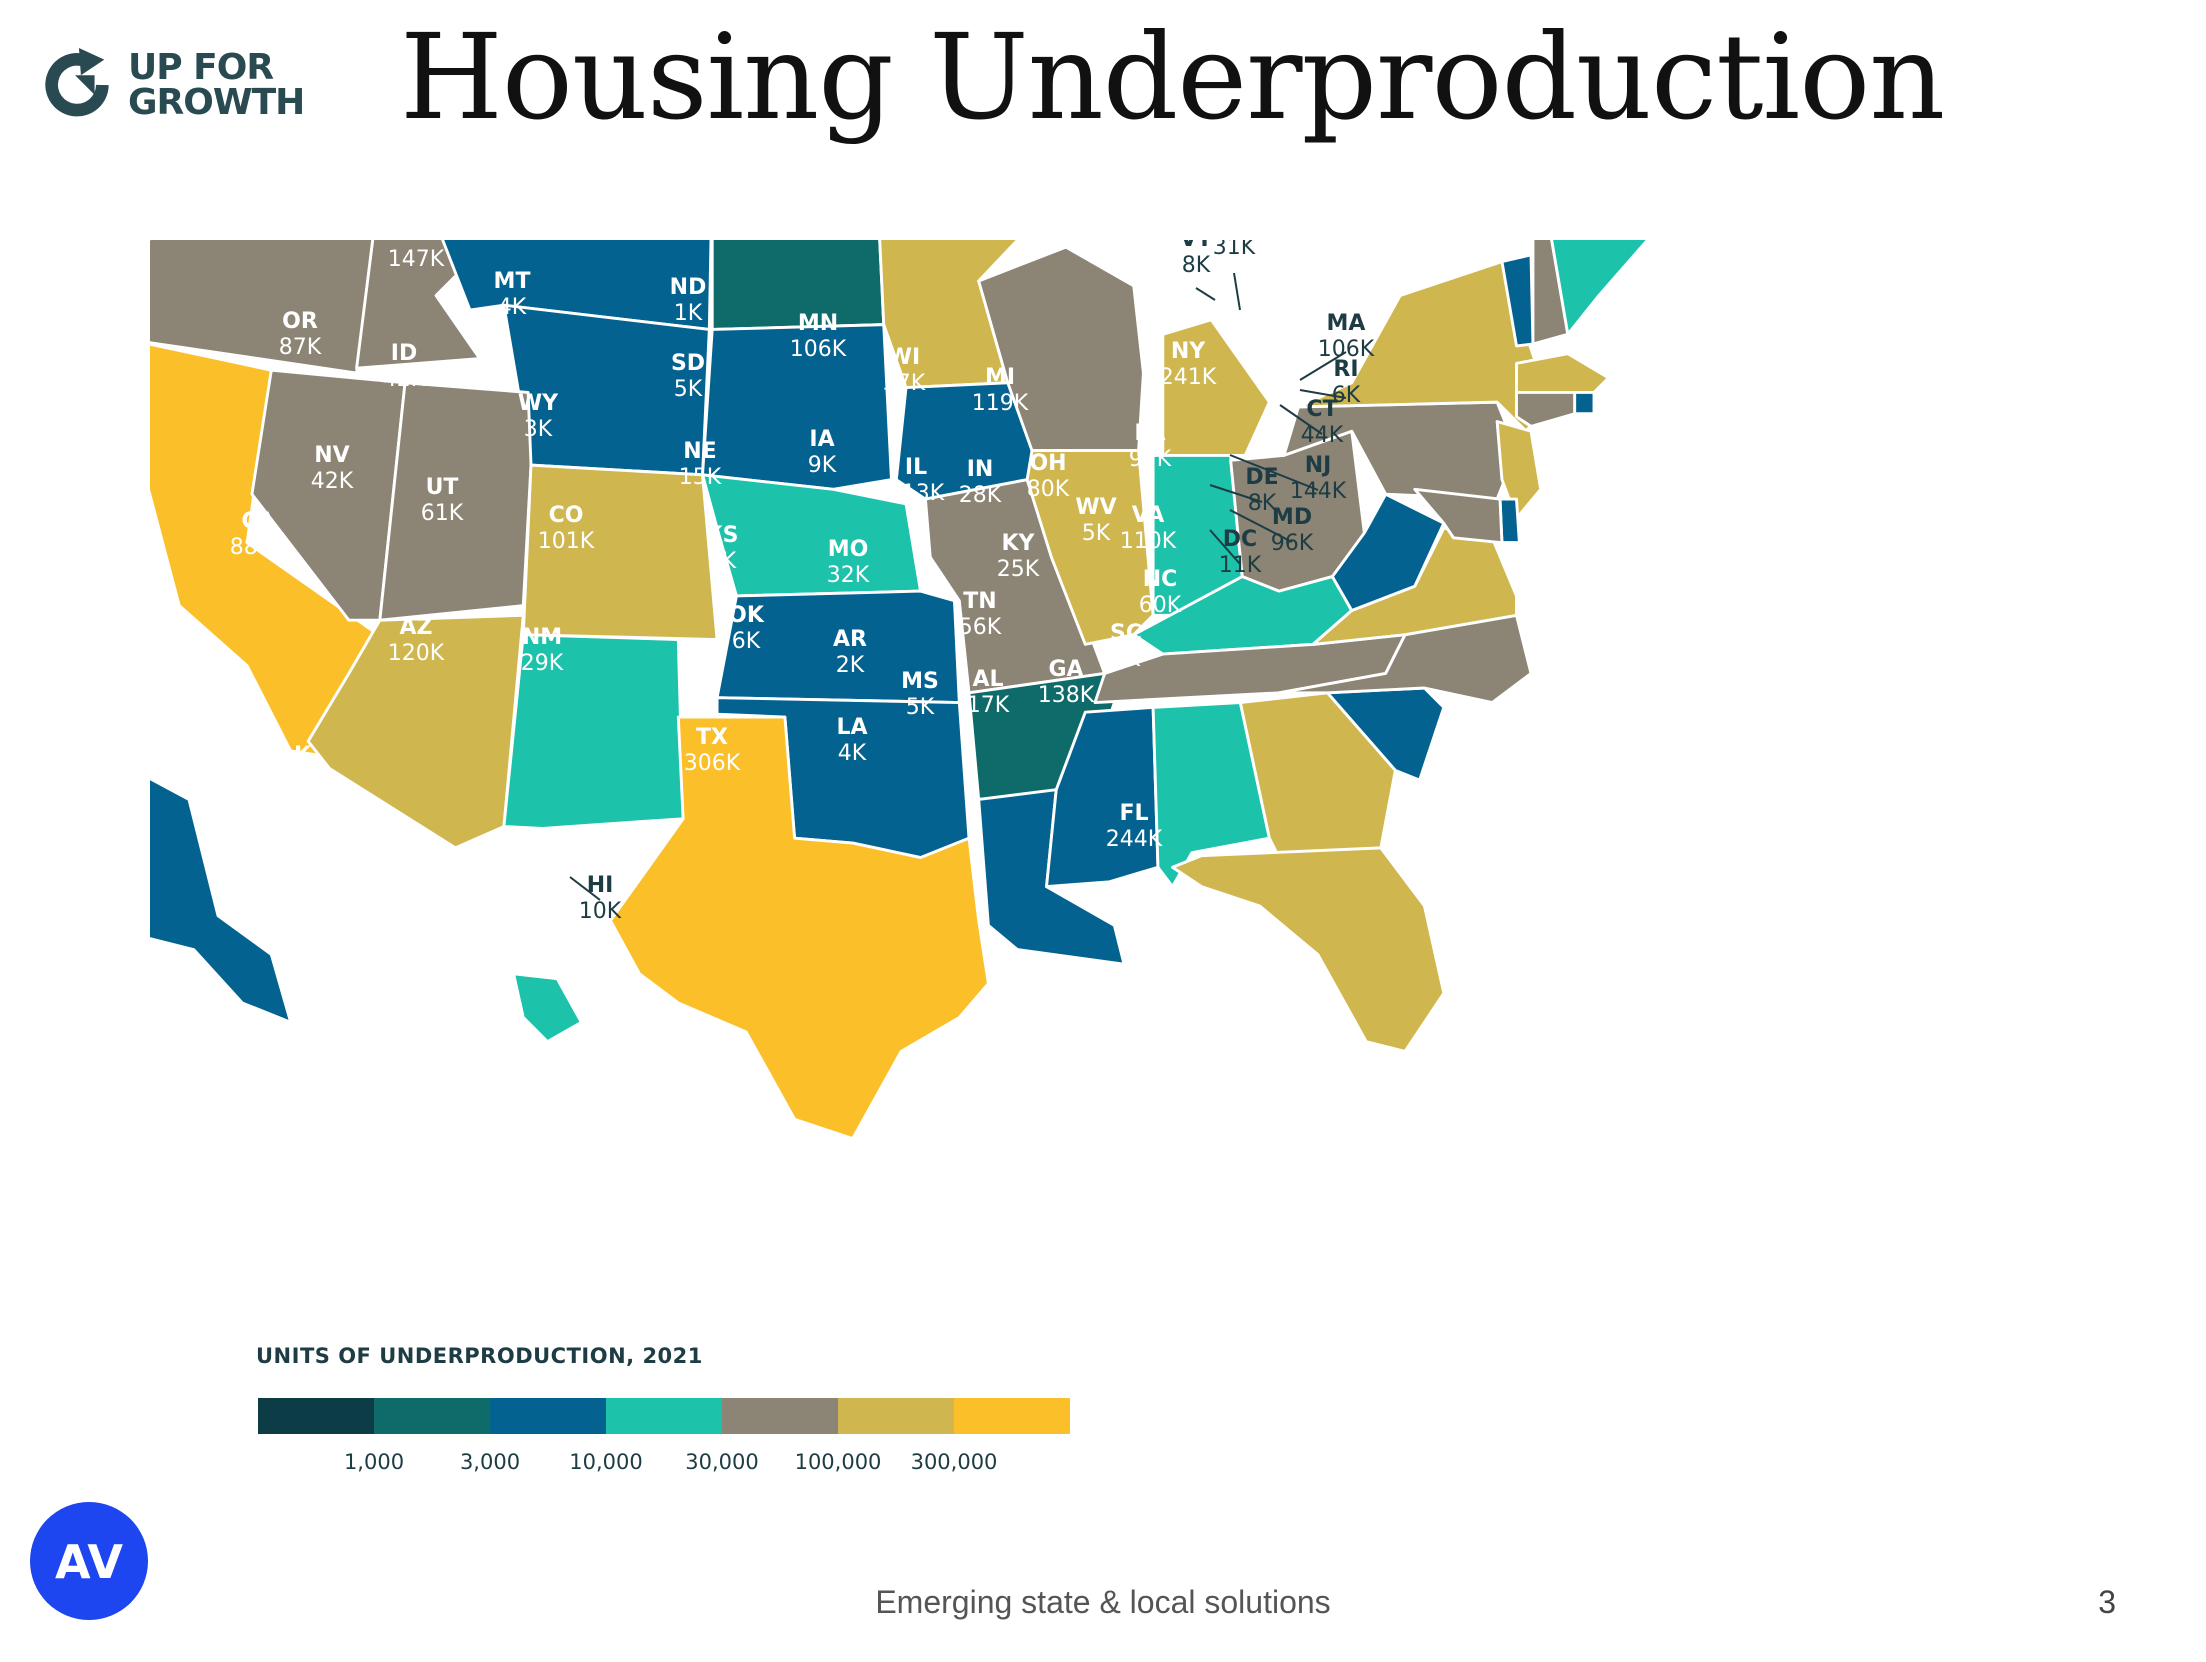 The image size is (2206, 1662). Describe the element at coordinates (797, 407) in the screenshot. I see `state-sd` at that location.